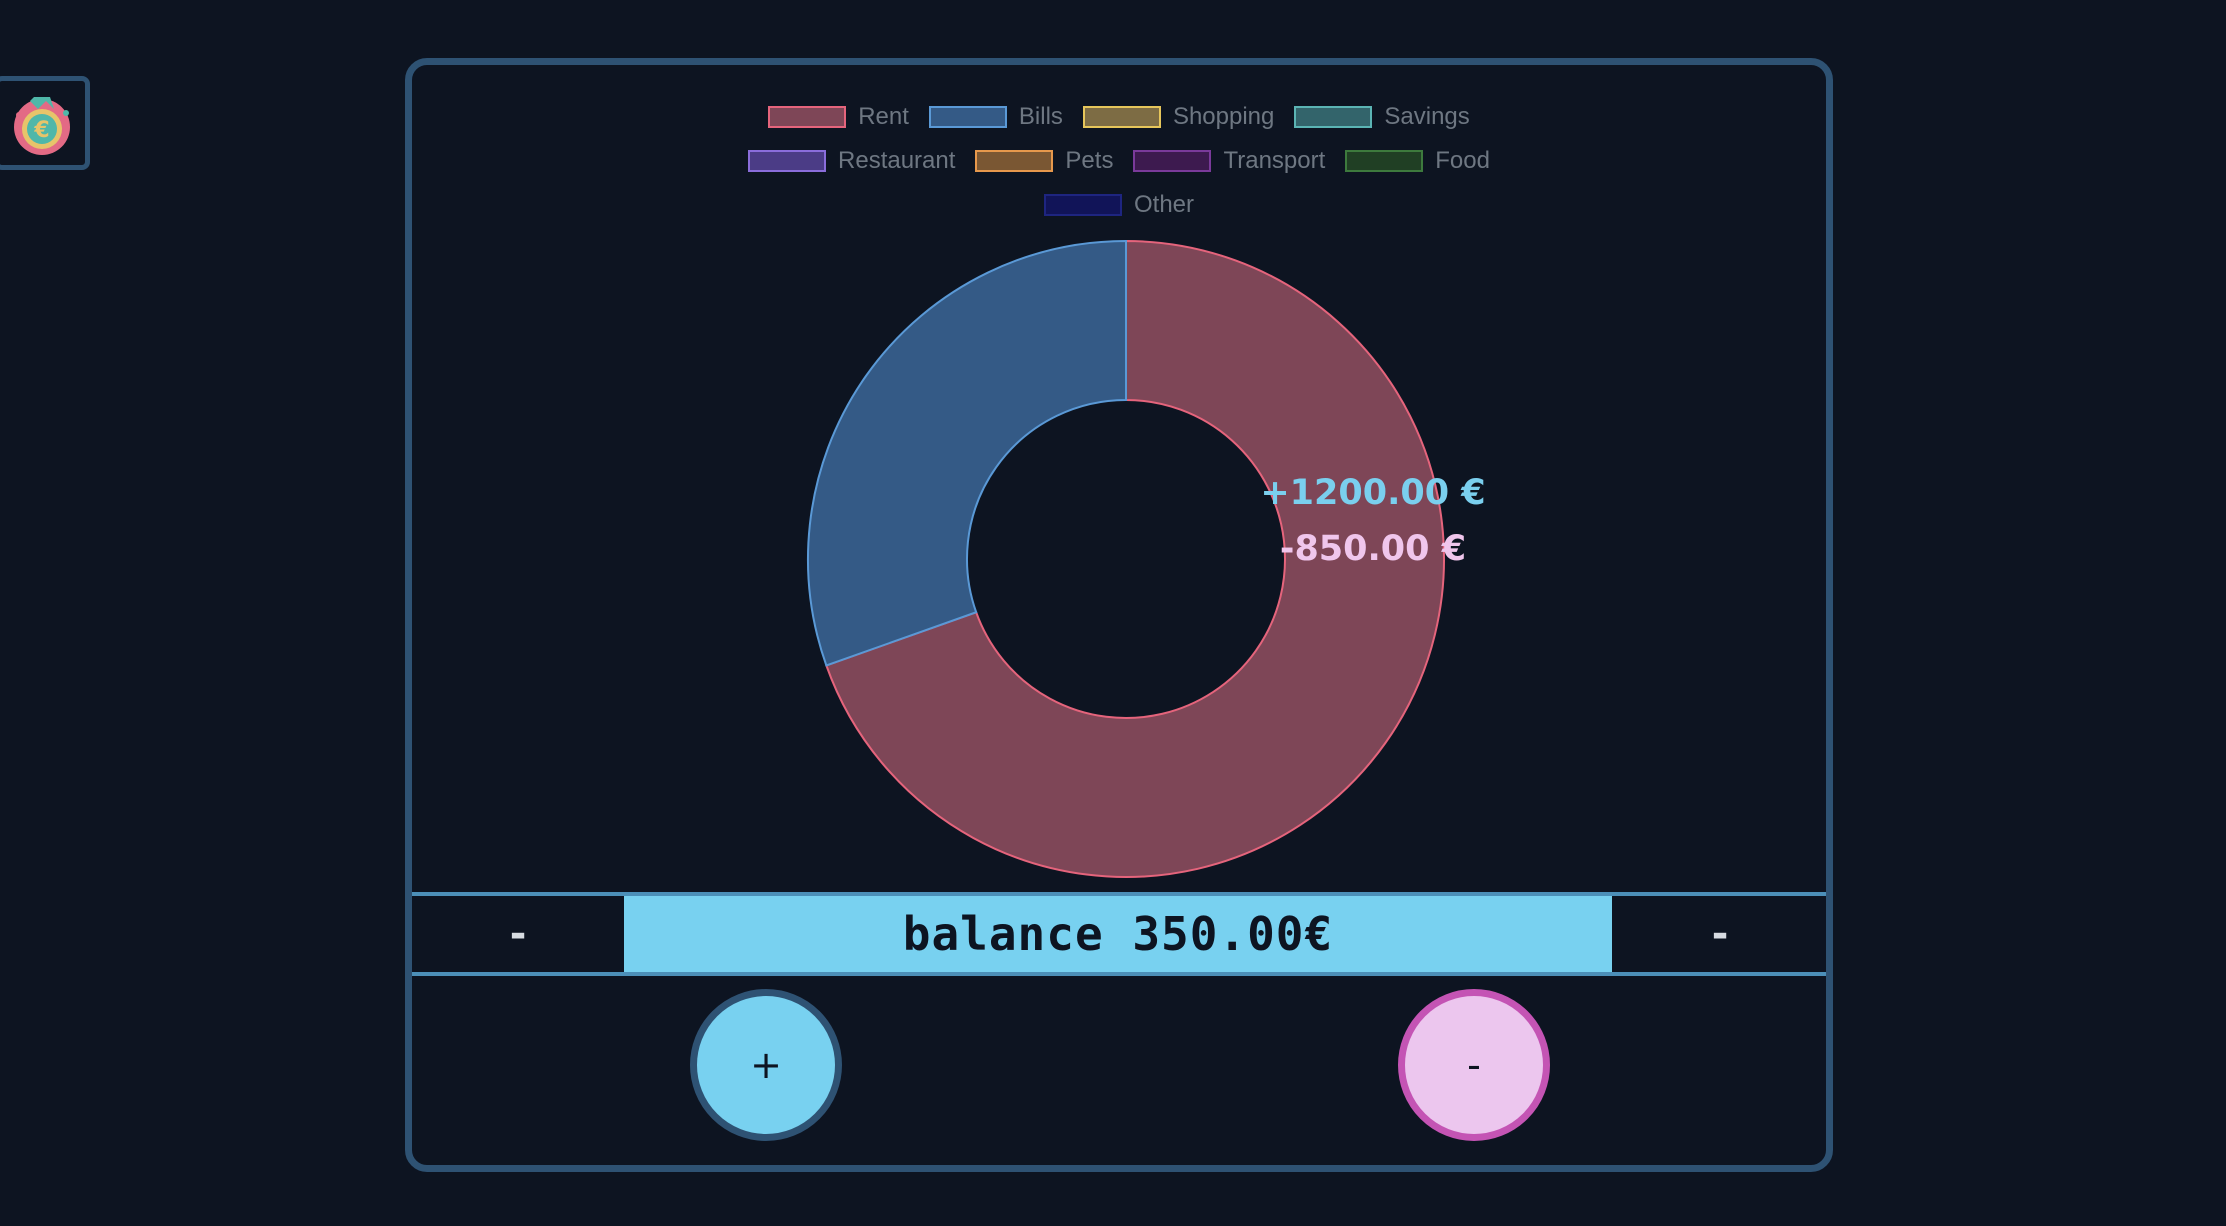 This screenshot has width=2226, height=1226. Describe the element at coordinates (1274, 160) in the screenshot. I see `legend-label: Transport` at that location.